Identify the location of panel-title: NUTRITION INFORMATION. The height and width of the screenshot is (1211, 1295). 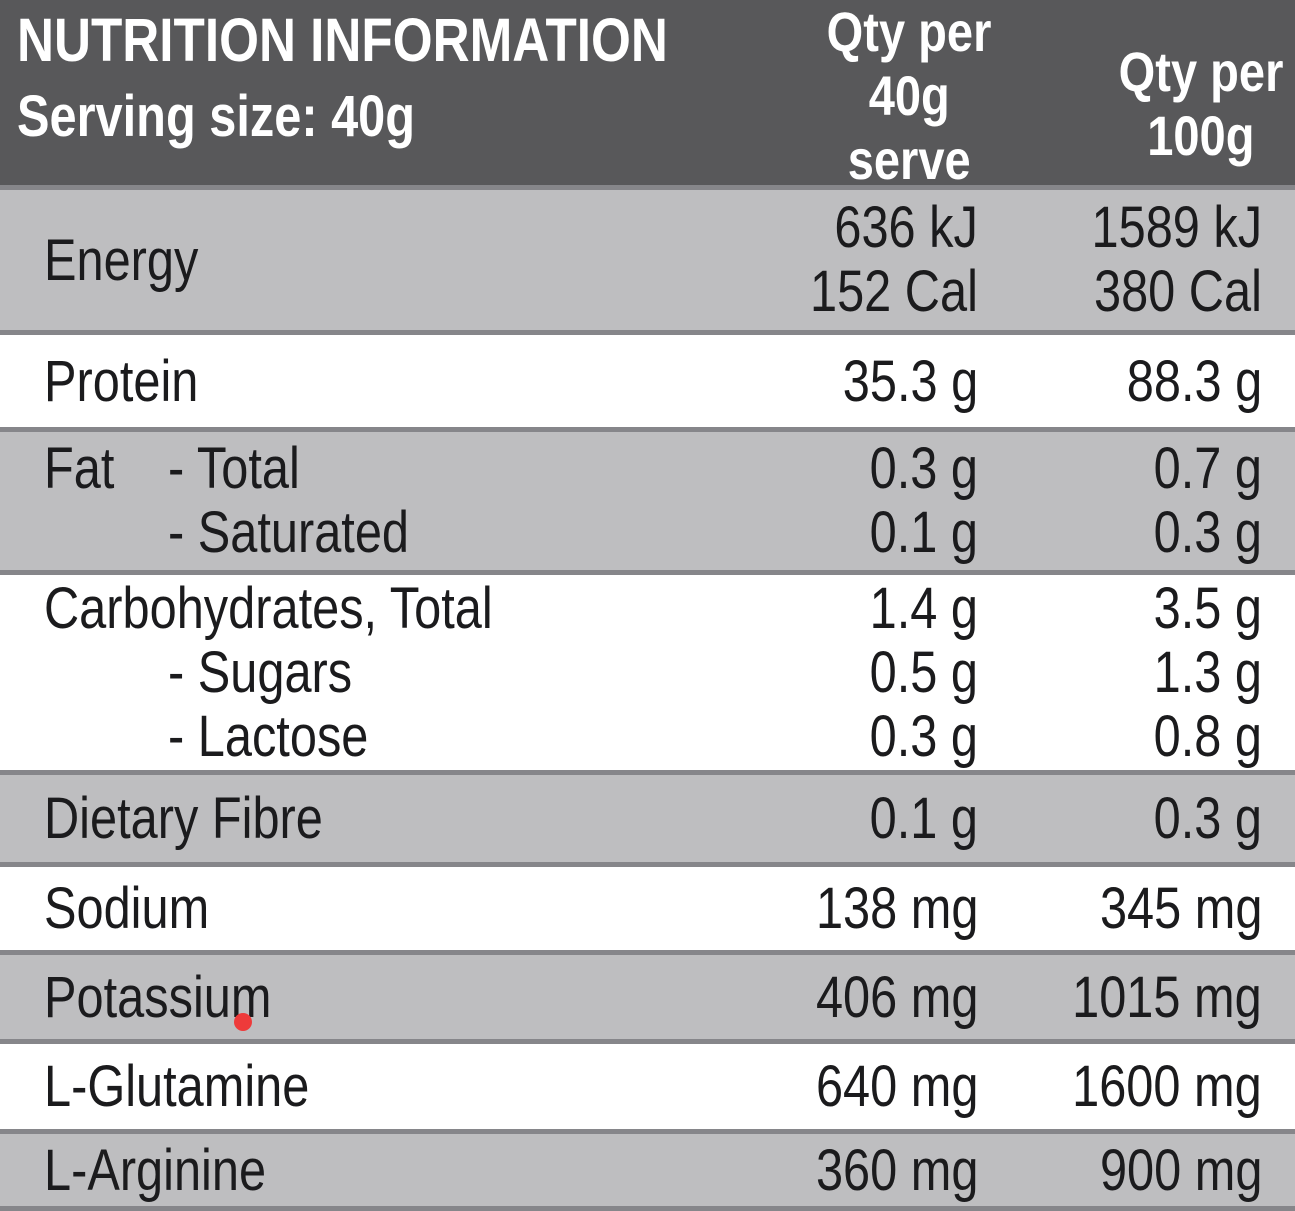
(404, 40).